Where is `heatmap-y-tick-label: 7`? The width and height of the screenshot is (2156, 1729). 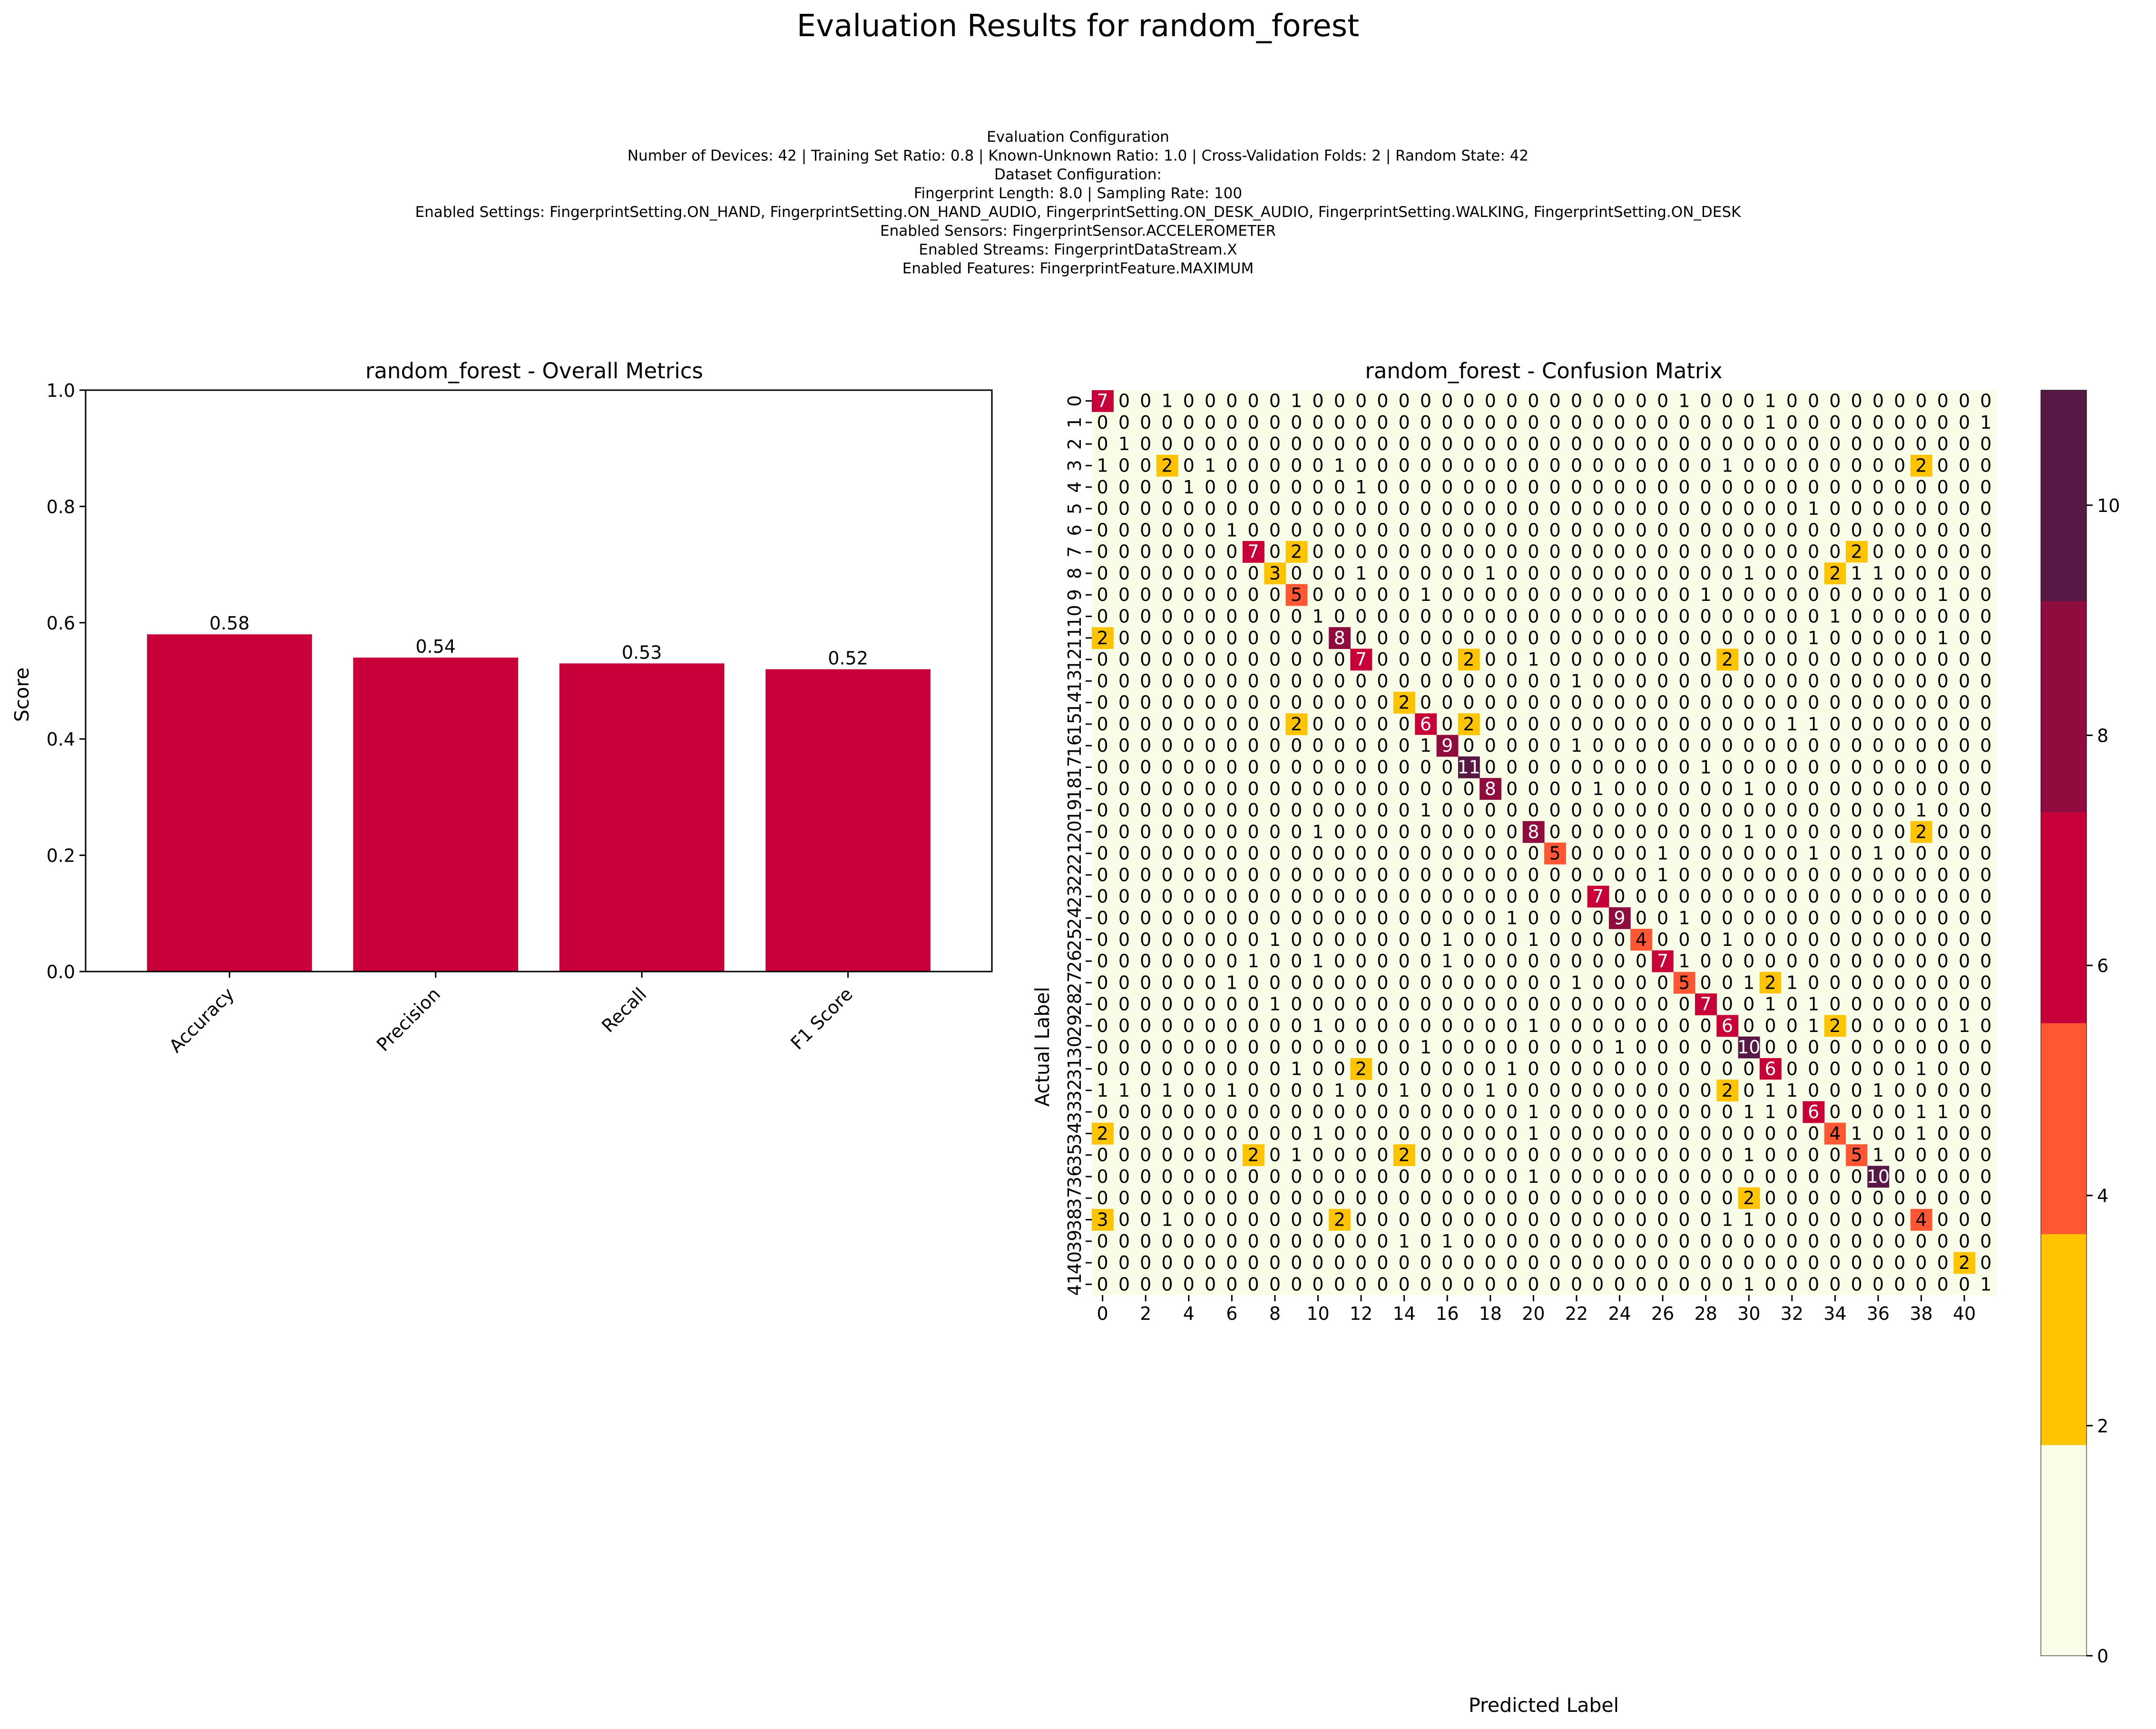
heatmap-y-tick-label: 7 is located at coordinates (1074, 552).